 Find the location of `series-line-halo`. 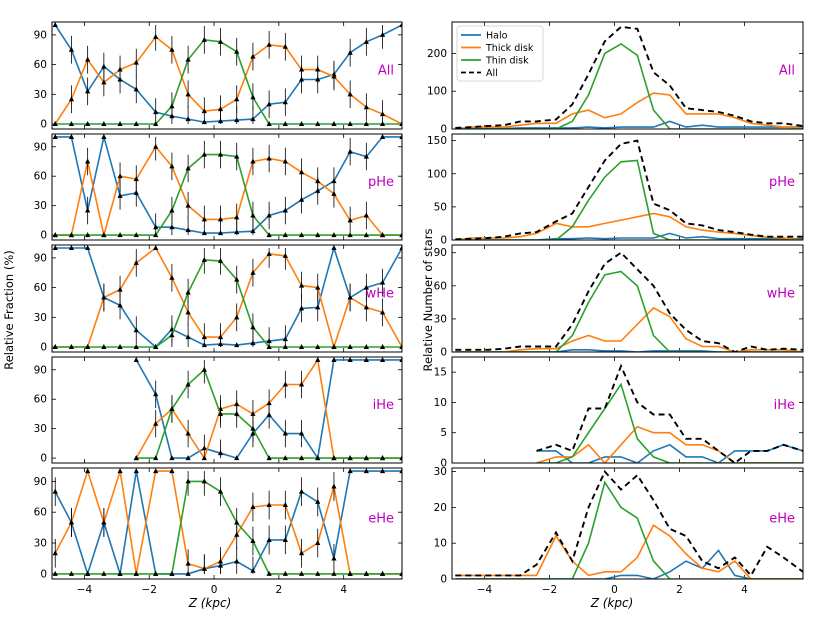

series-line-halo is located at coordinates (629, 564).